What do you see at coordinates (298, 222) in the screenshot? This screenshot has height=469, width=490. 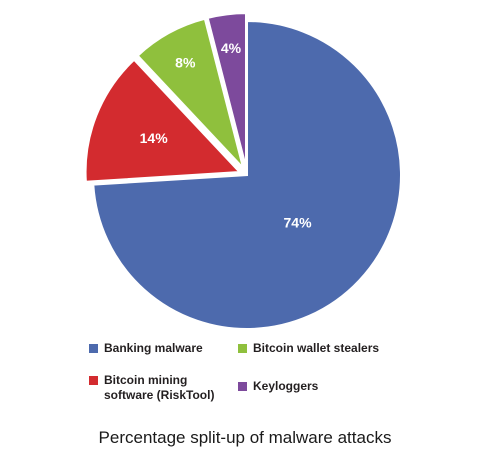 I see `pie-label-banking-malware: 74%` at bounding box center [298, 222].